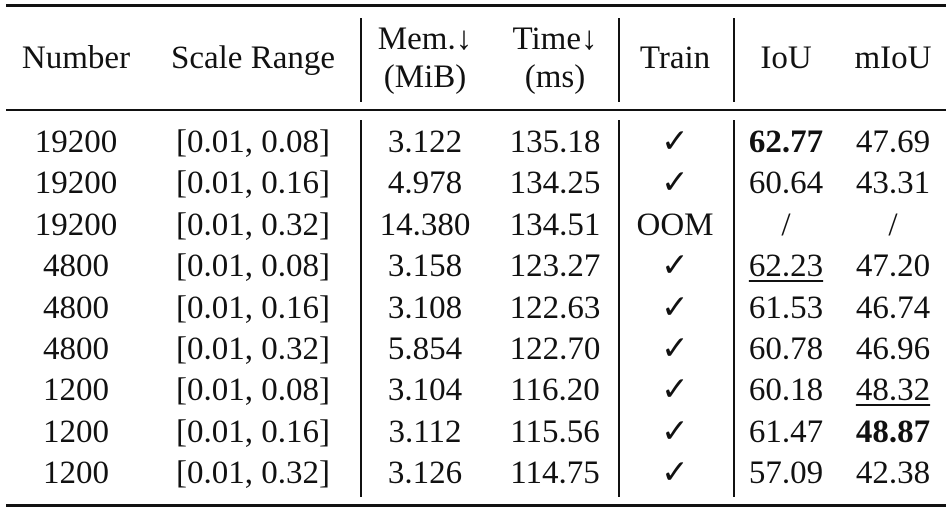  I want to click on header-rule, so click(476, 110).